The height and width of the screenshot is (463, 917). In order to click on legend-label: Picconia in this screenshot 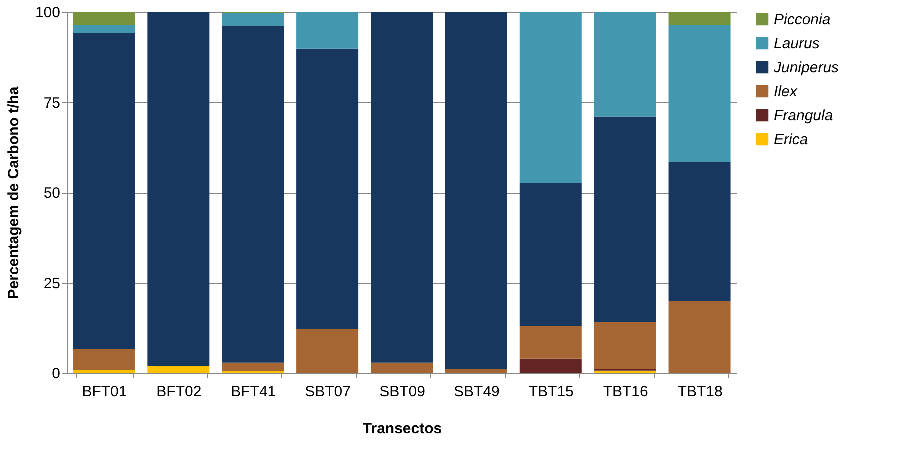, I will do `click(802, 20)`.